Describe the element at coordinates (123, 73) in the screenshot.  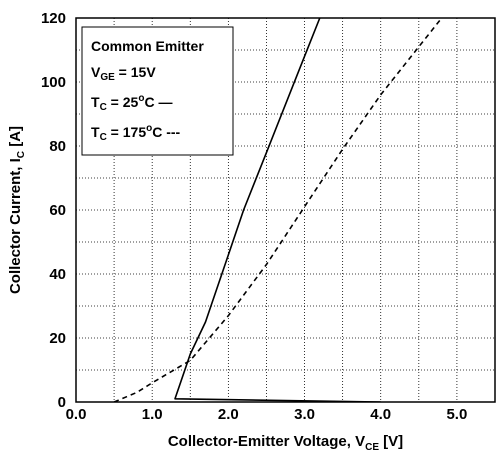
I see `legend-vge: VGE = 15V` at that location.